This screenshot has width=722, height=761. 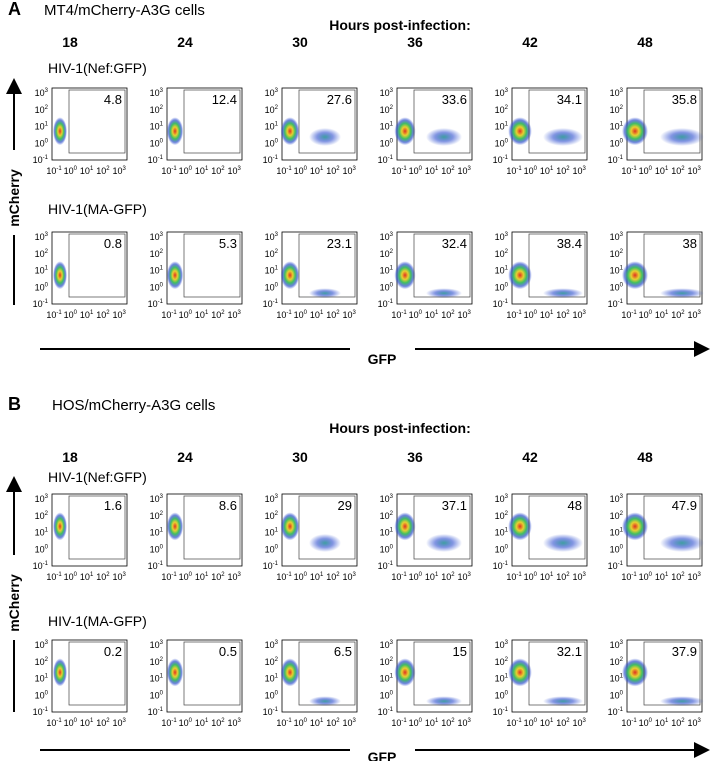 What do you see at coordinates (400, 25) in the screenshot?
I see `hours-title: Hours post-infection:` at bounding box center [400, 25].